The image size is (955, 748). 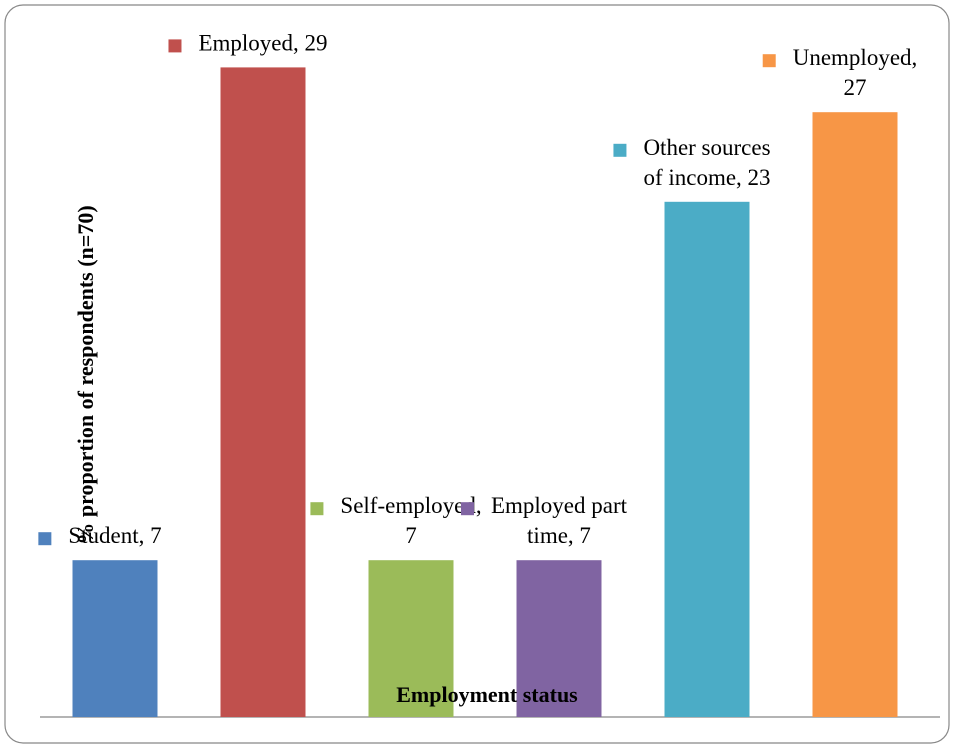 What do you see at coordinates (706, 162) in the screenshot?
I see `data-label: Other sources of income, 23` at bounding box center [706, 162].